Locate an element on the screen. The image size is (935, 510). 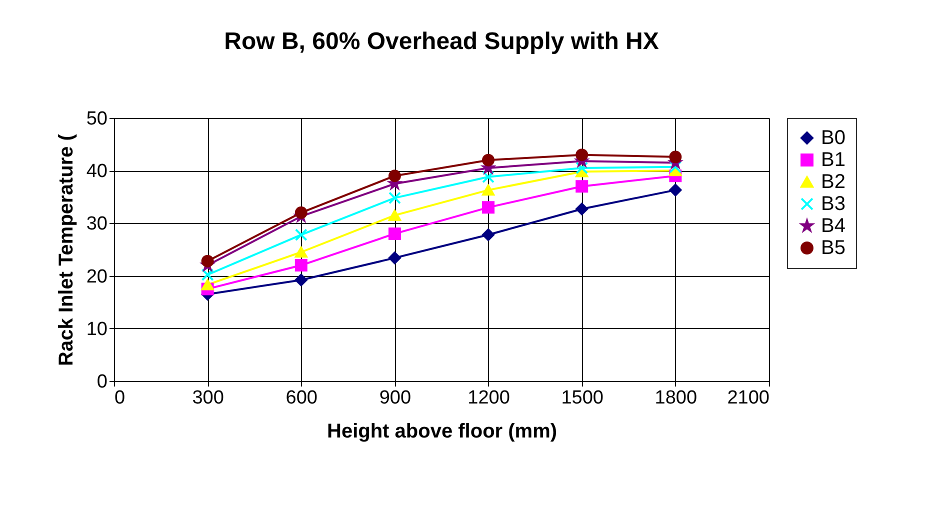
x-tick-label: 0 is located at coordinates (120, 398).